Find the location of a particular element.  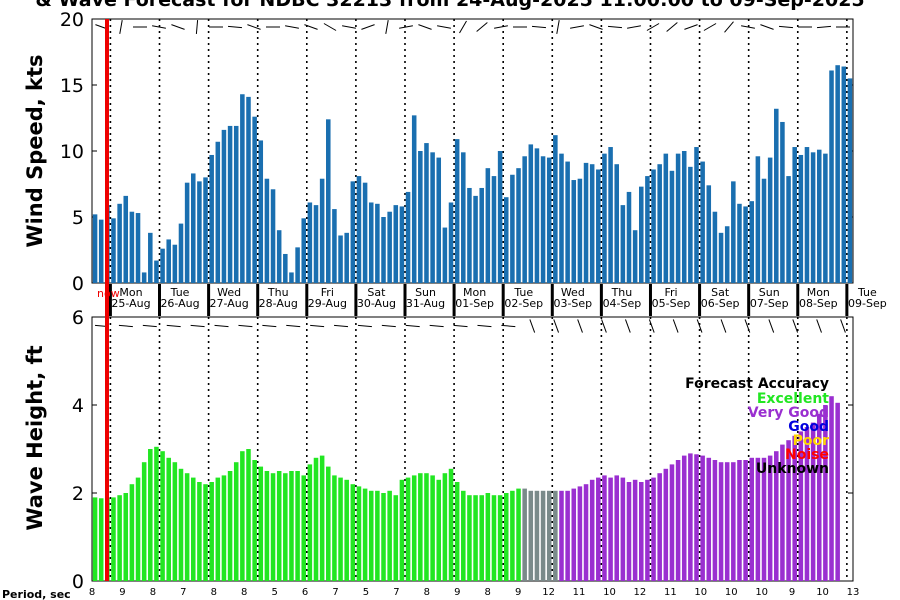

day-date-label: 26-Aug is located at coordinates (179, 303).